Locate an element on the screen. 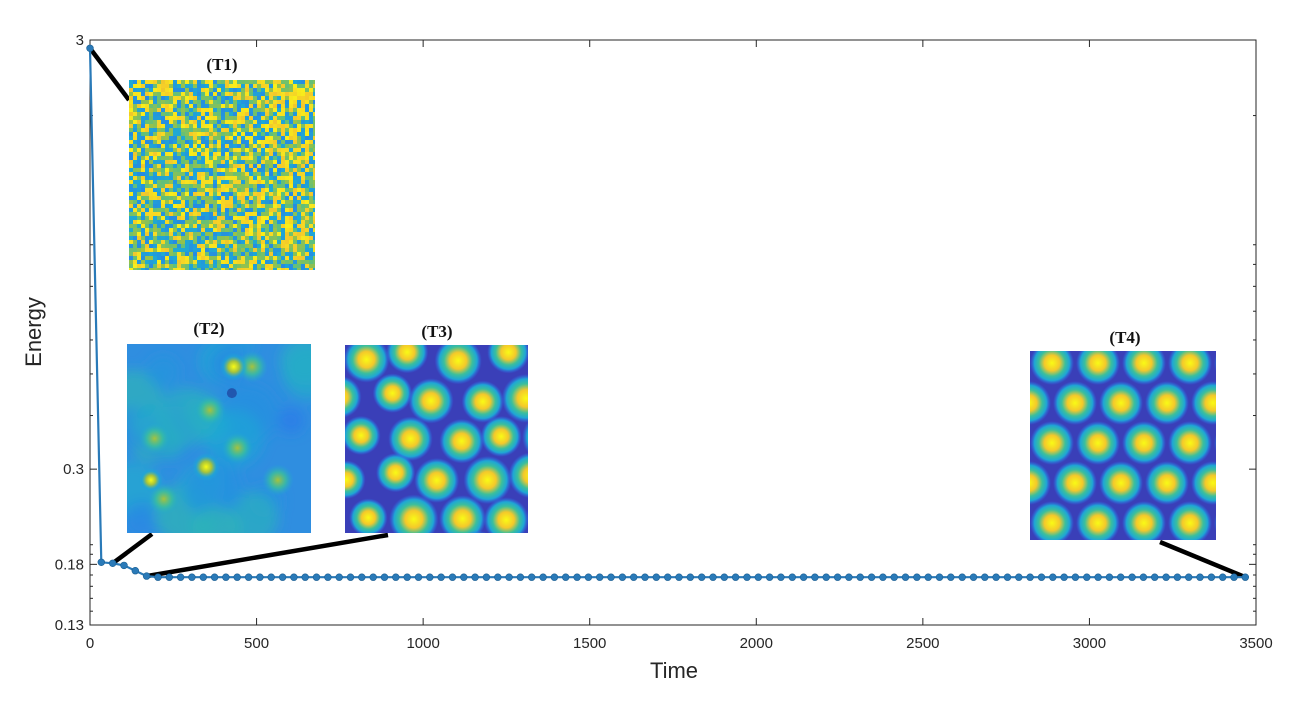  inset-t2: (T2) is located at coordinates (219, 426).